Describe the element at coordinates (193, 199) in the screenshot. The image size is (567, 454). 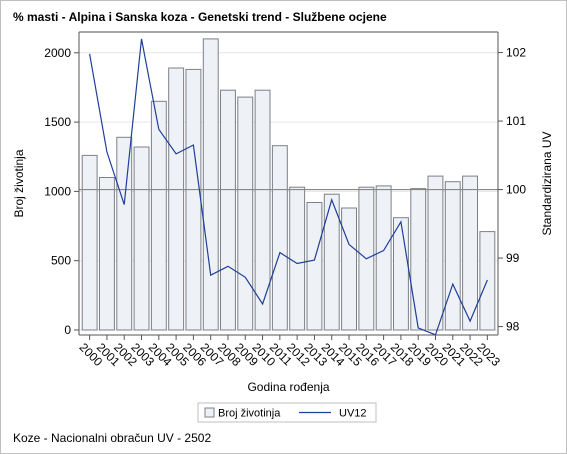
I see `bar-2006` at that location.